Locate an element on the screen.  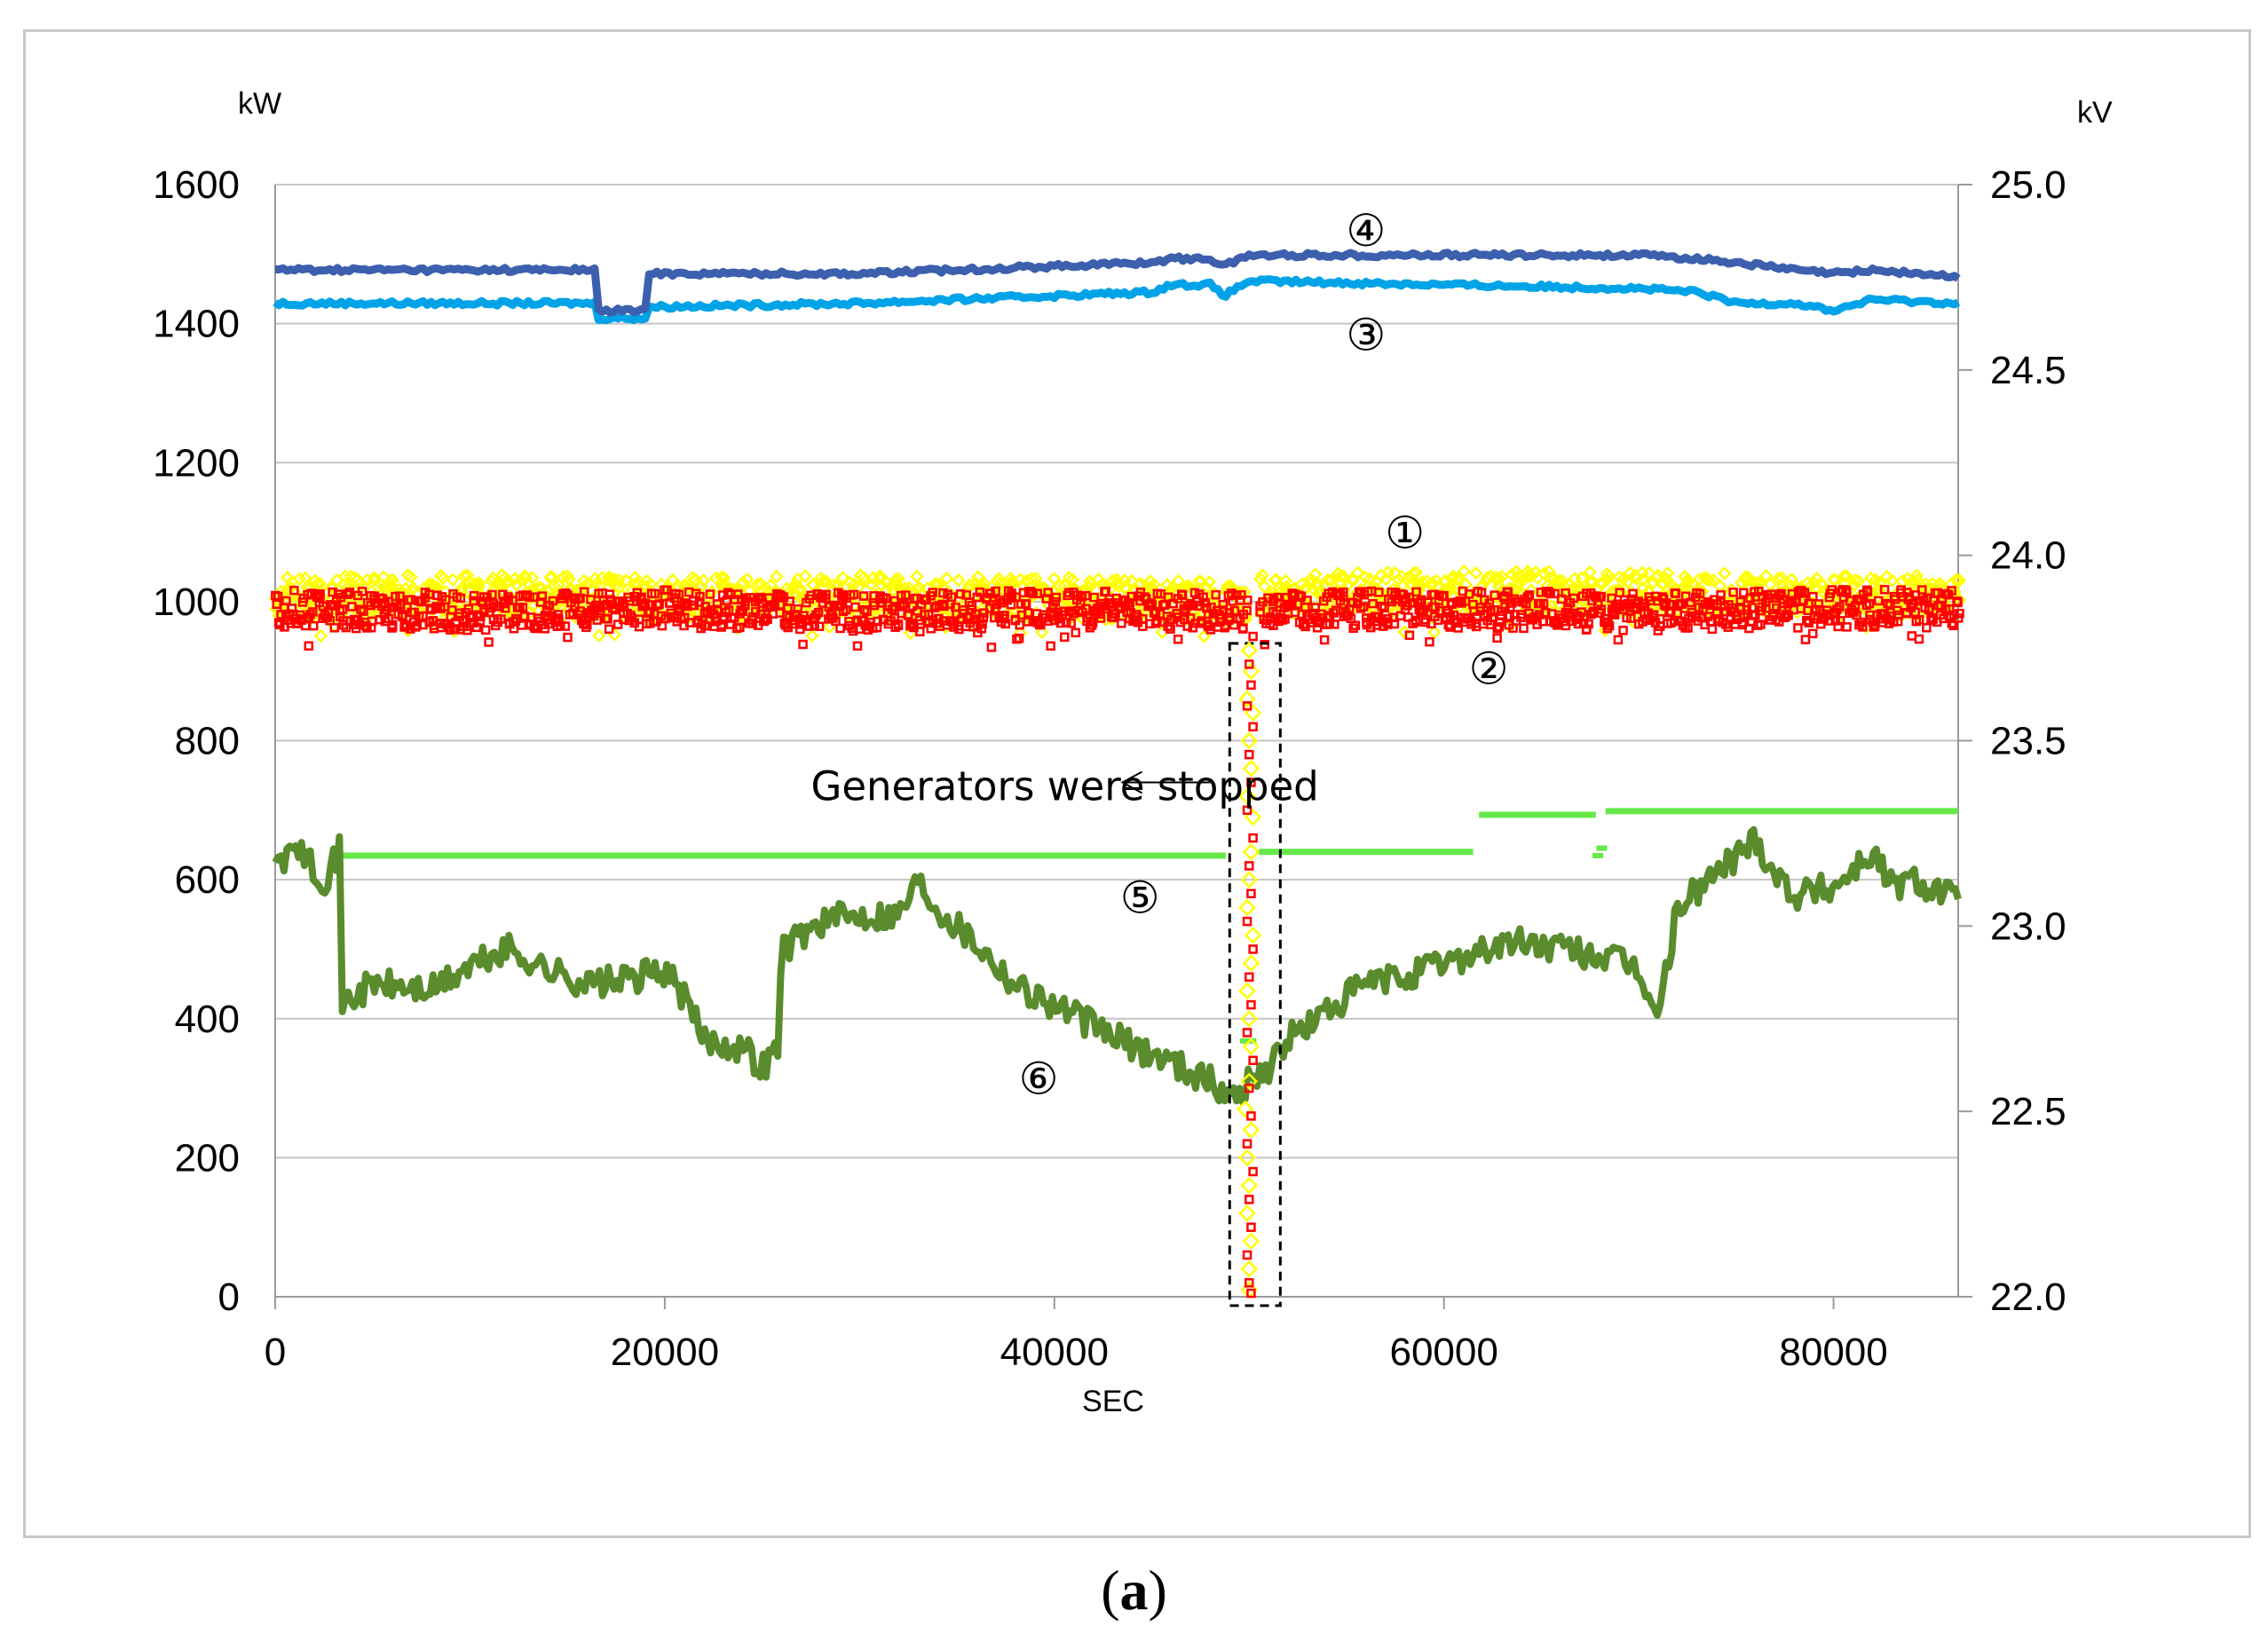
series-3-line is located at coordinates (1117, 300).